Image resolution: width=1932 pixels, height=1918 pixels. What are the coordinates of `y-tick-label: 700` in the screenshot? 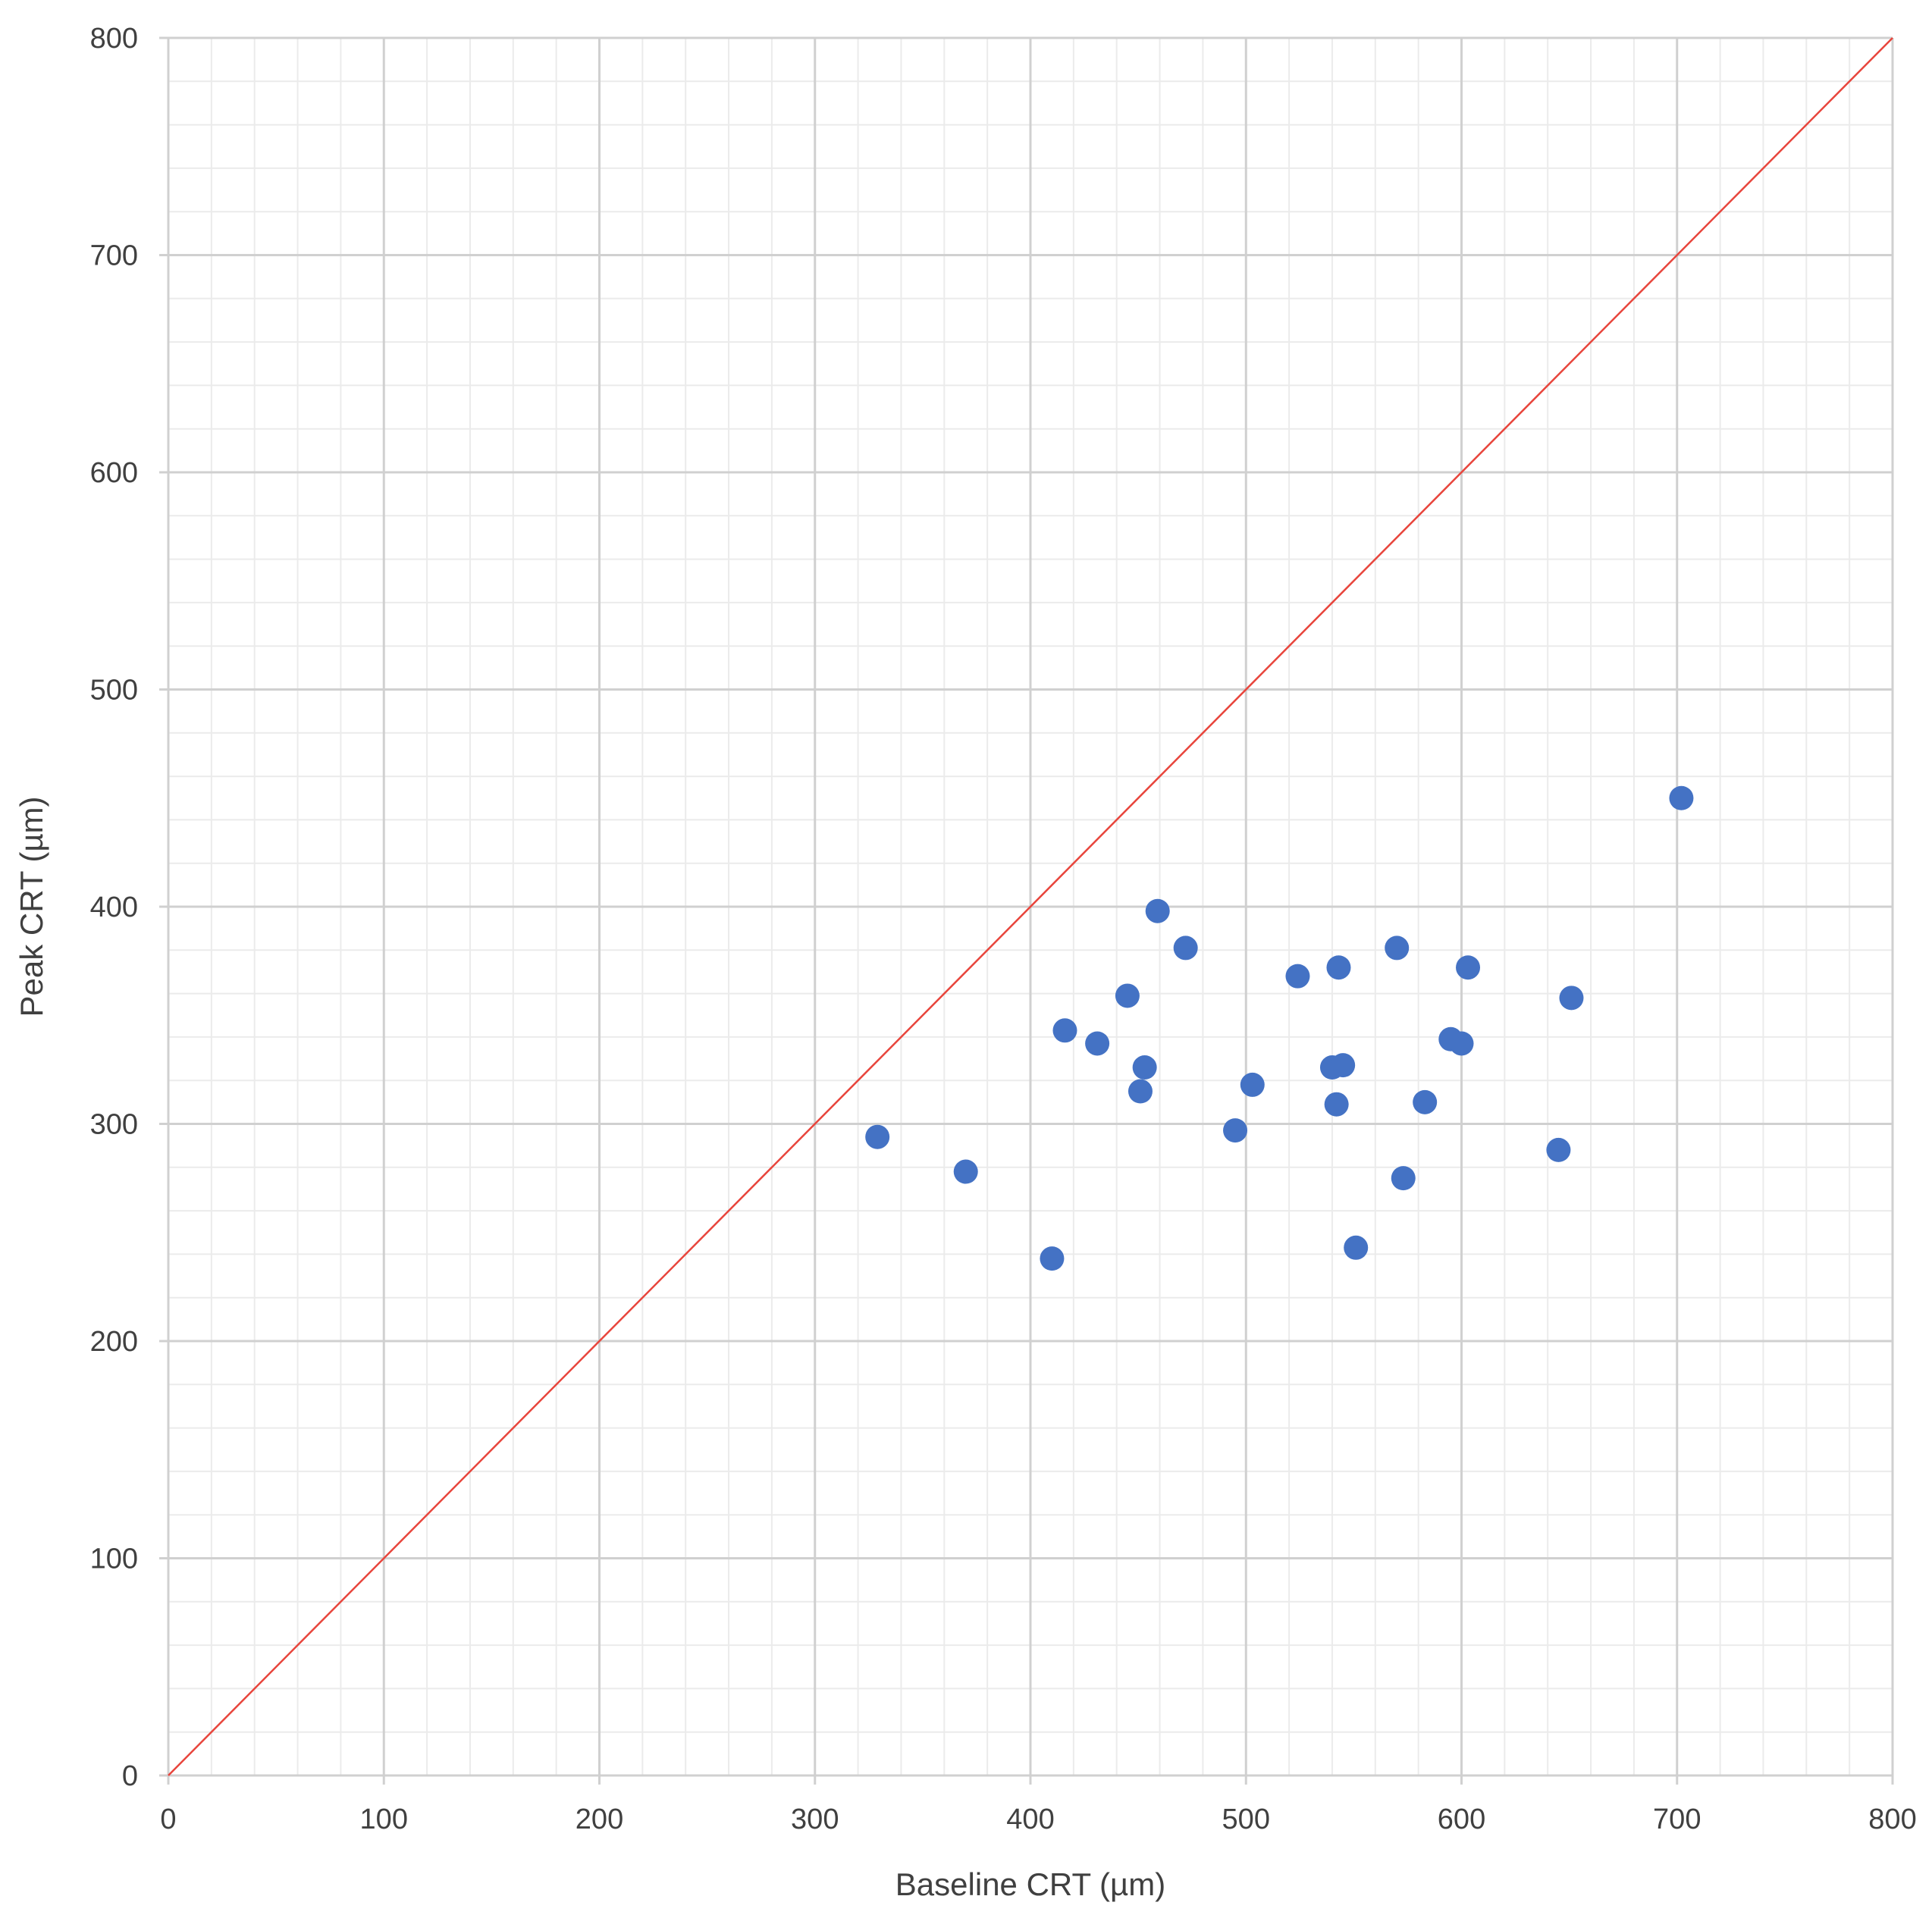 It's located at (114, 256).